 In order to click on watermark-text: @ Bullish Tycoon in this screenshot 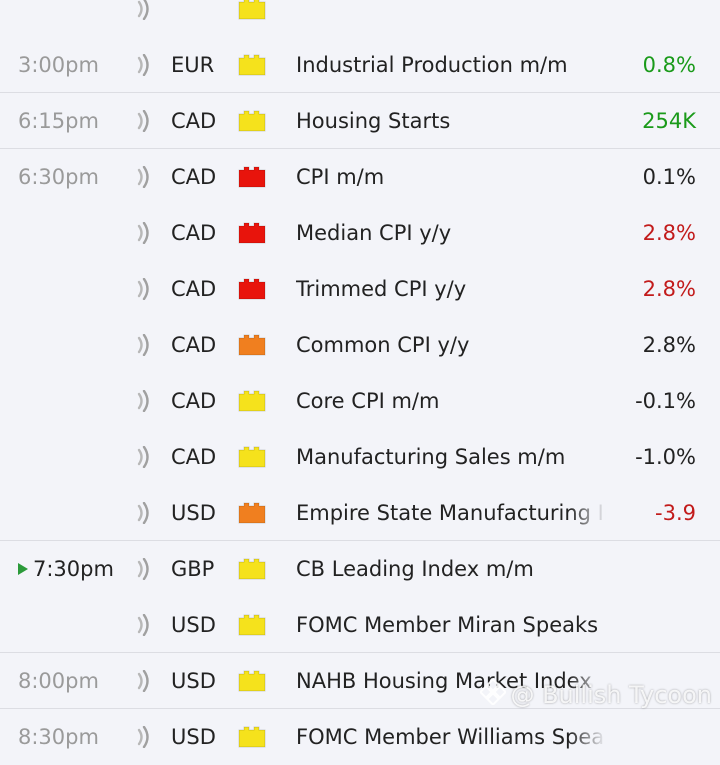, I will do `click(611, 695)`.